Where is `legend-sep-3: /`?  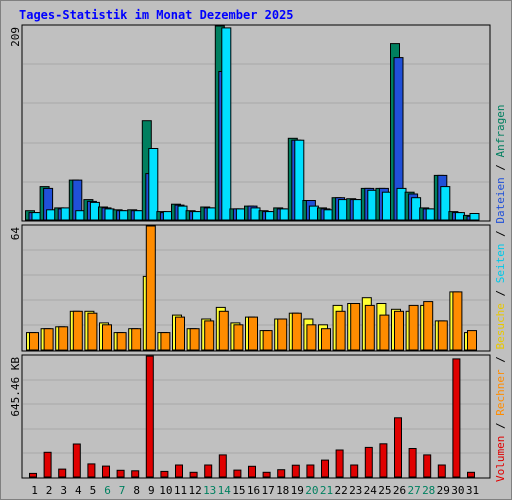 legend-sep-3: / is located at coordinates (500, 293).